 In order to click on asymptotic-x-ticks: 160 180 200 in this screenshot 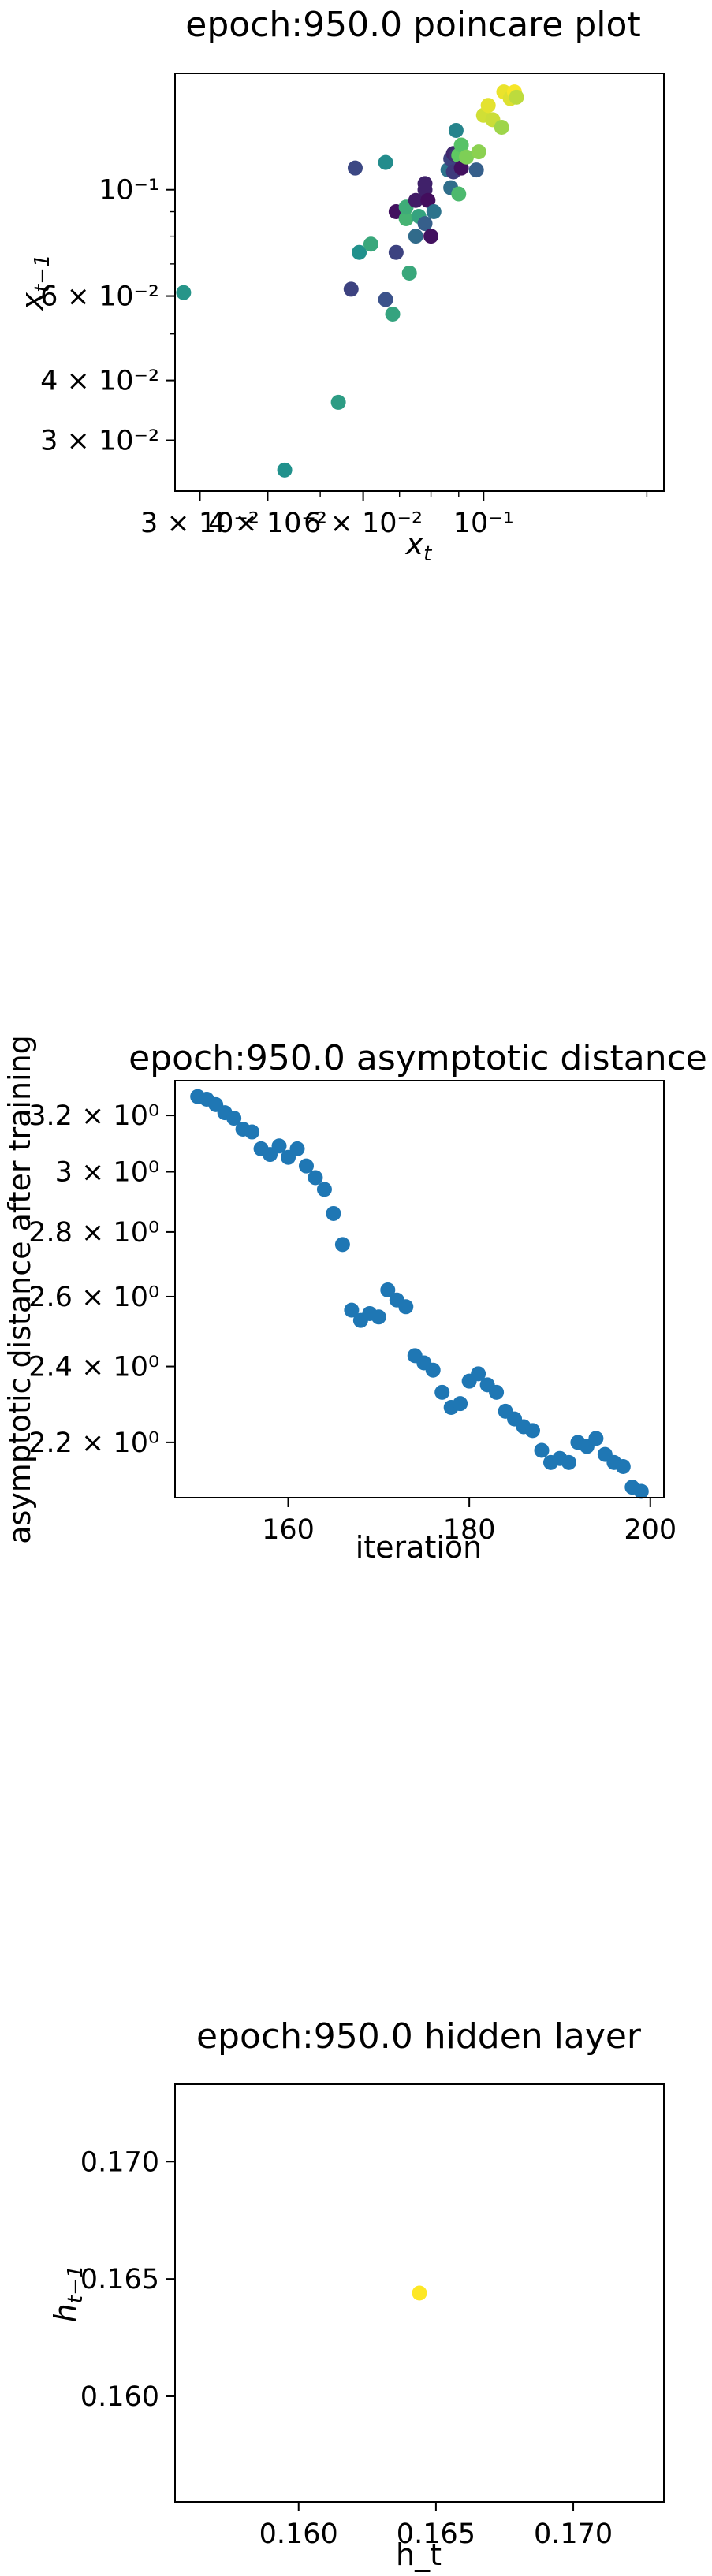, I will do `click(469, 1522)`.